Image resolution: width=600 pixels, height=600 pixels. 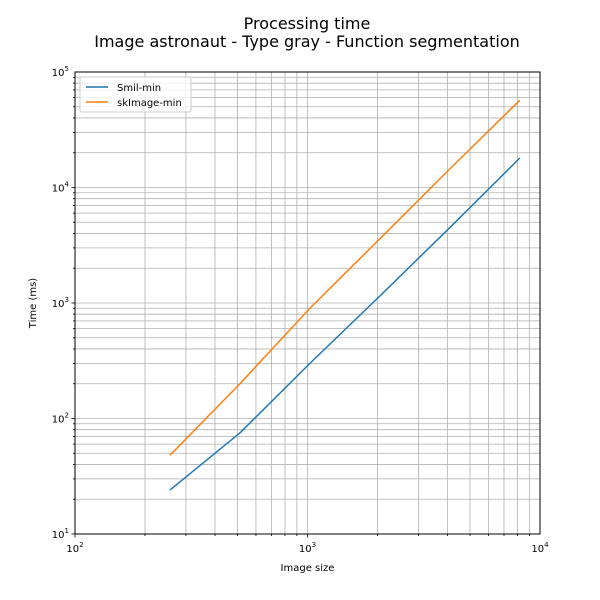 I want to click on legend-label-skimage-min: skImage-min, so click(x=149, y=103).